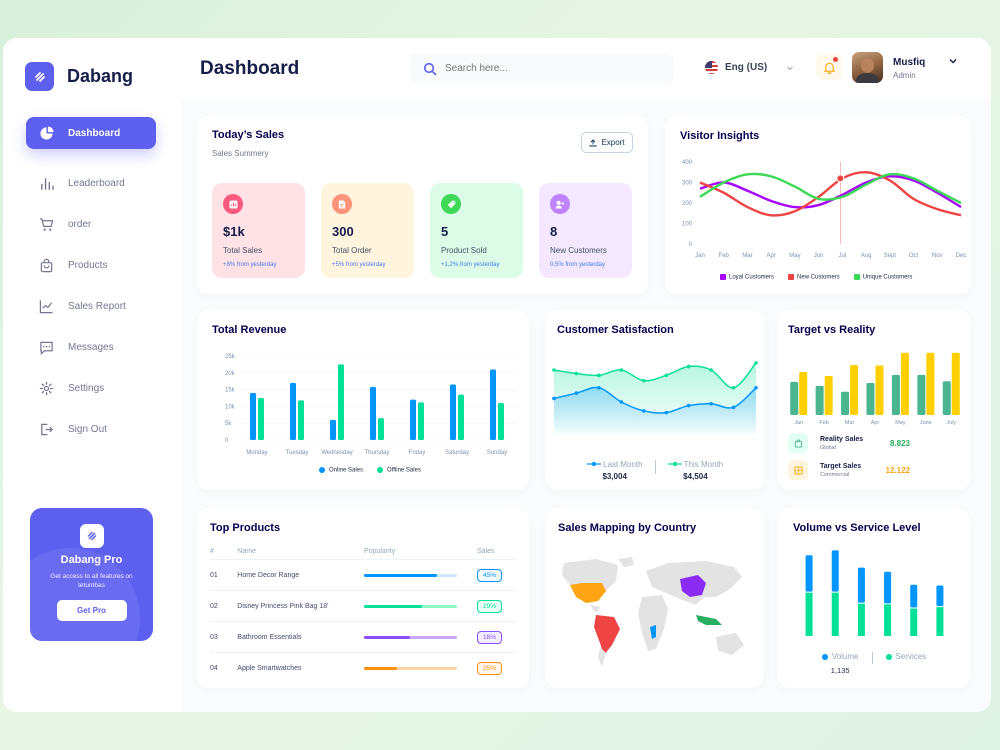  Describe the element at coordinates (420, 637) in the screenshot. I see `popularity-cell` at that location.